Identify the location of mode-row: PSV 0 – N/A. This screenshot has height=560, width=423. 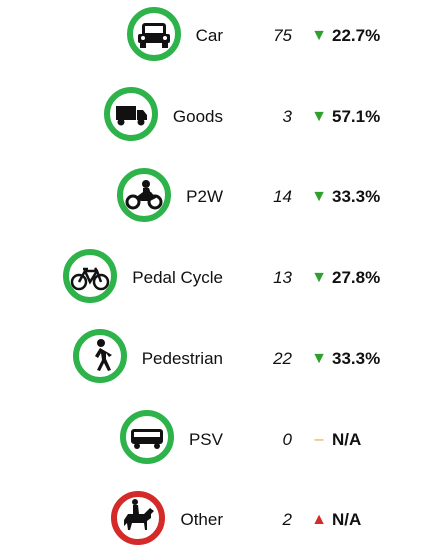
(211, 439).